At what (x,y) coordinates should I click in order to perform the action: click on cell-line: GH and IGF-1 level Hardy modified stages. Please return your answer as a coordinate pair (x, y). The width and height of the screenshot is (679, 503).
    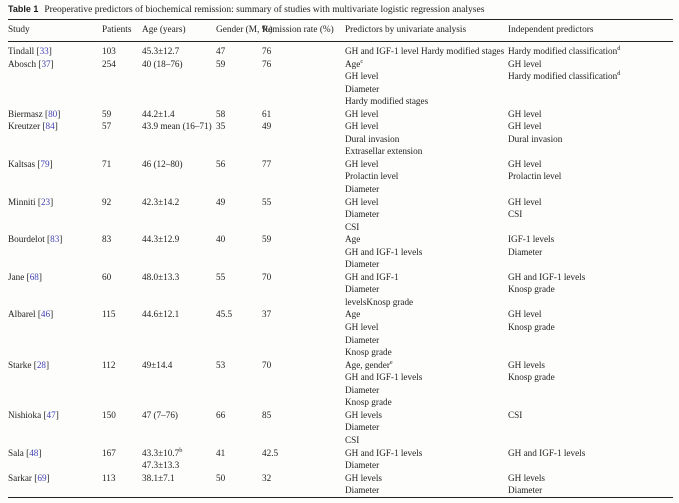
    Looking at the image, I should click on (425, 51).